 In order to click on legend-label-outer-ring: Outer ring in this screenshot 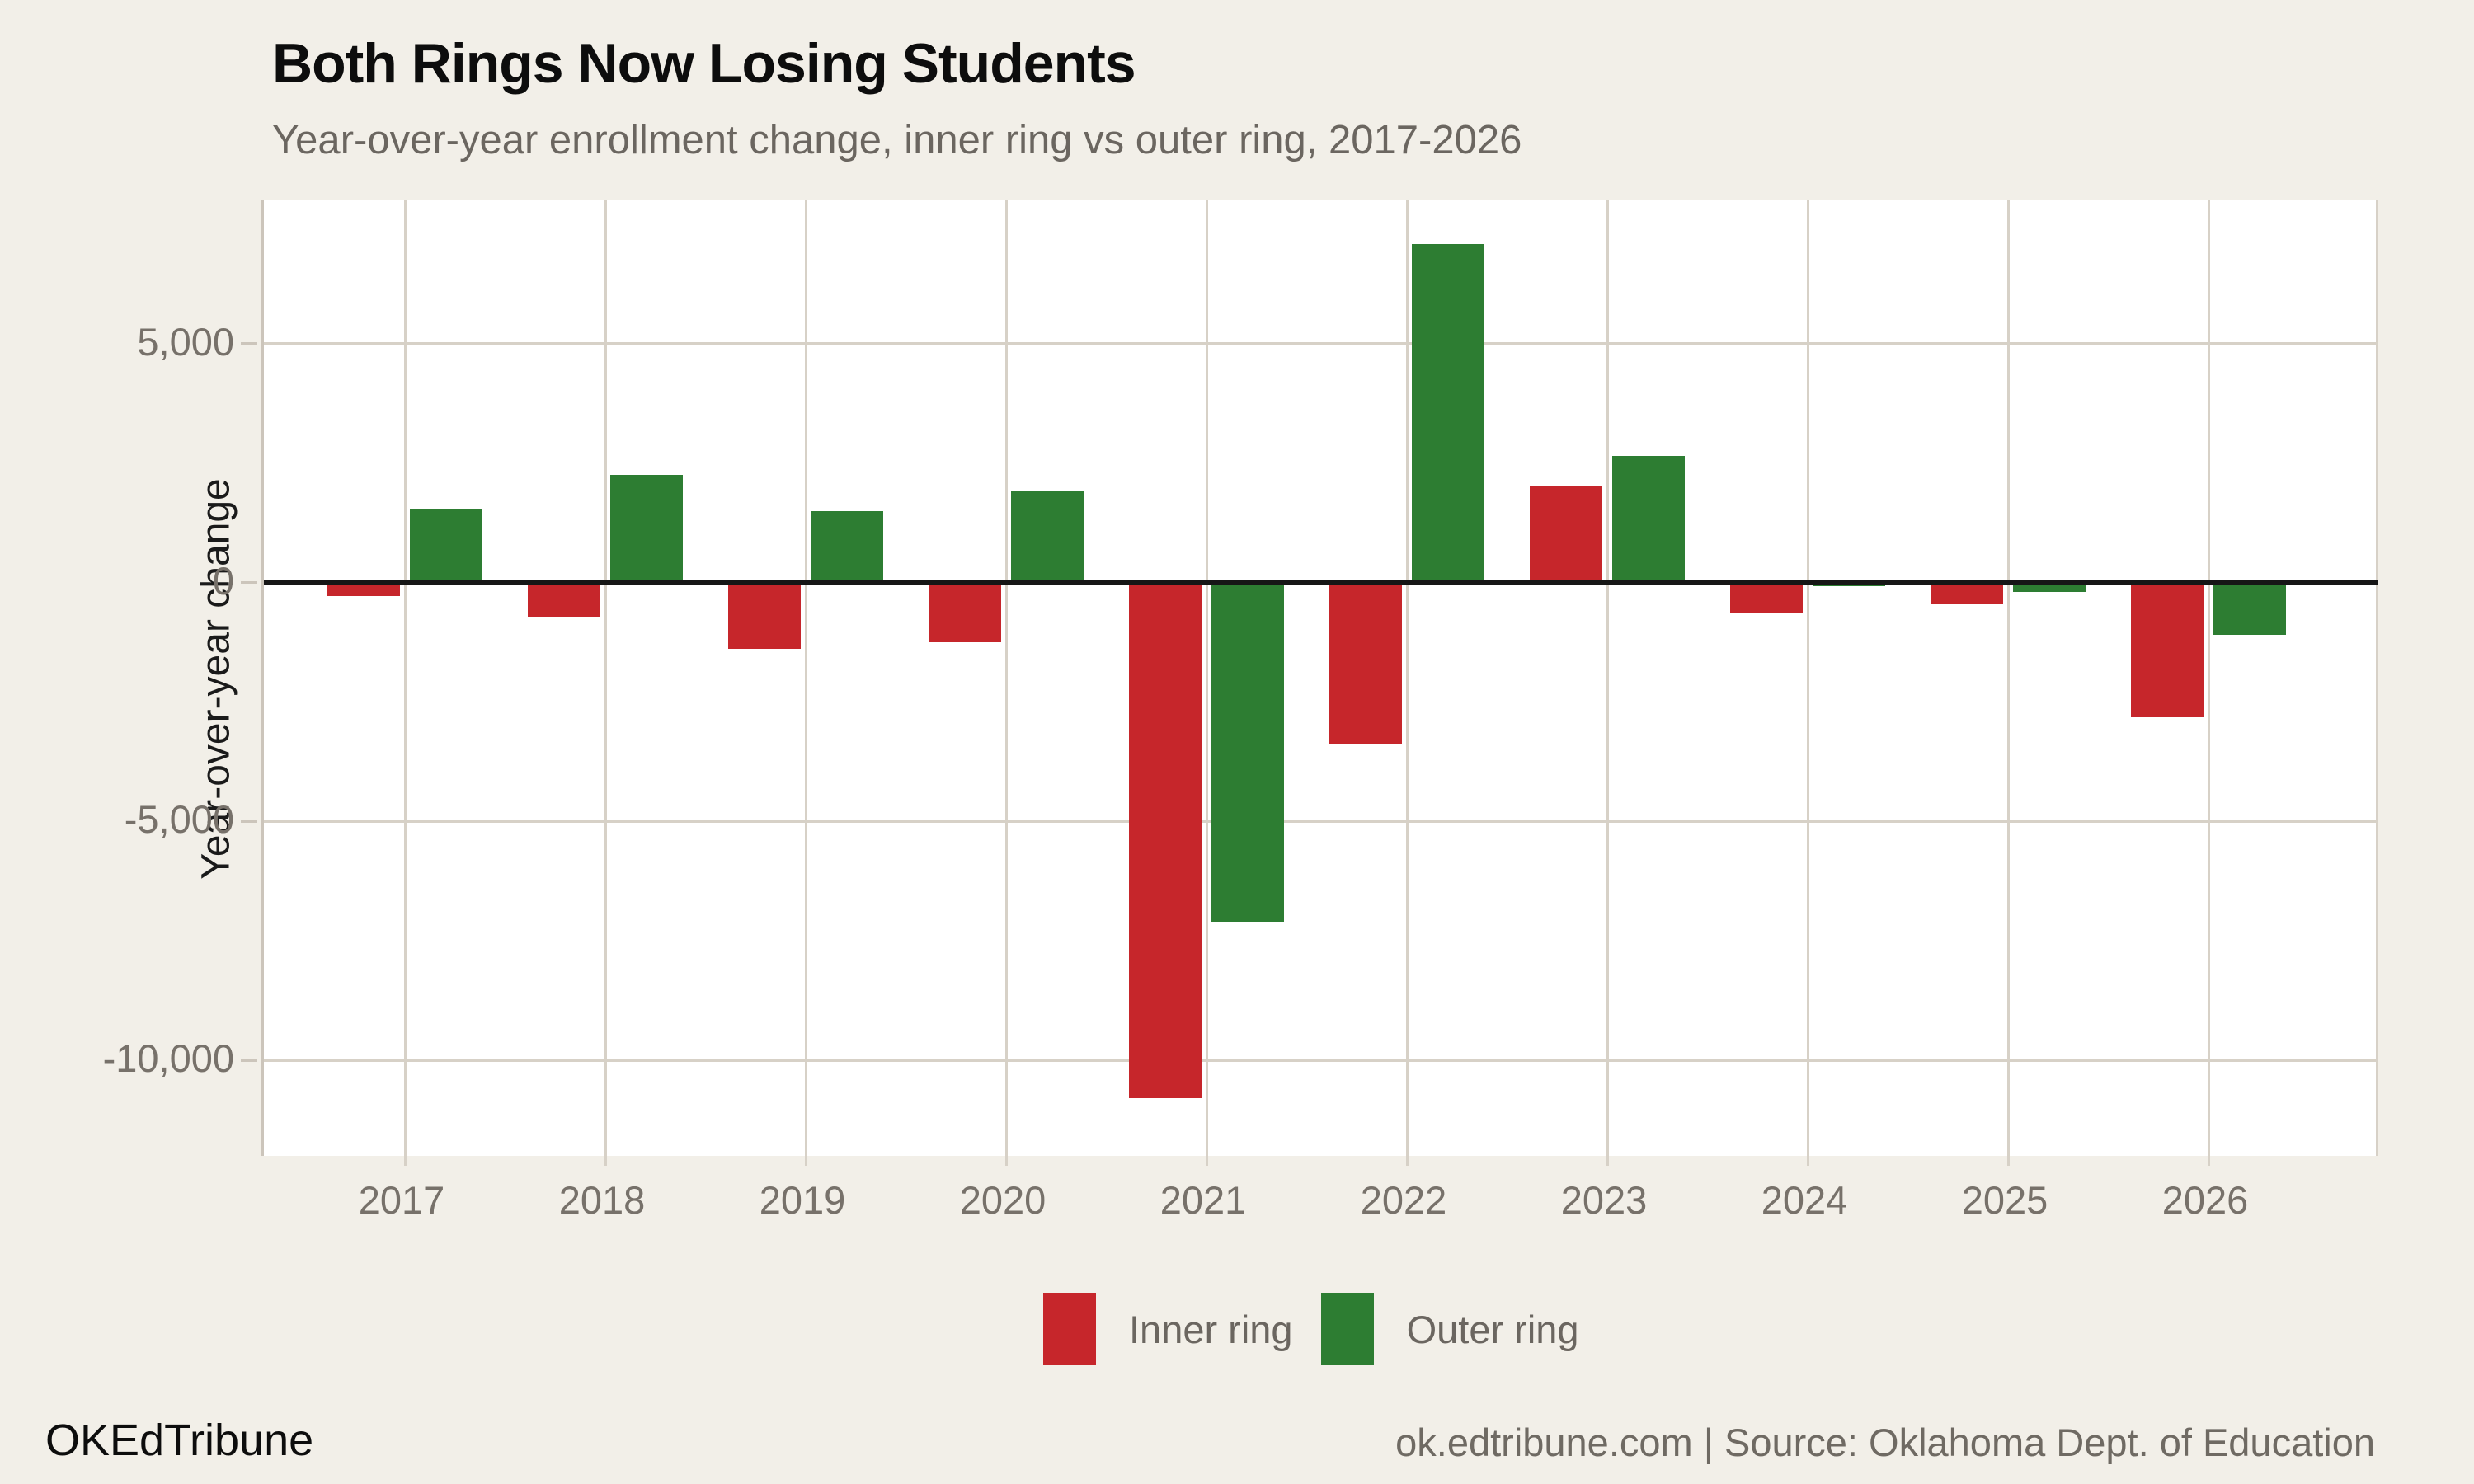, I will do `click(1492, 1329)`.